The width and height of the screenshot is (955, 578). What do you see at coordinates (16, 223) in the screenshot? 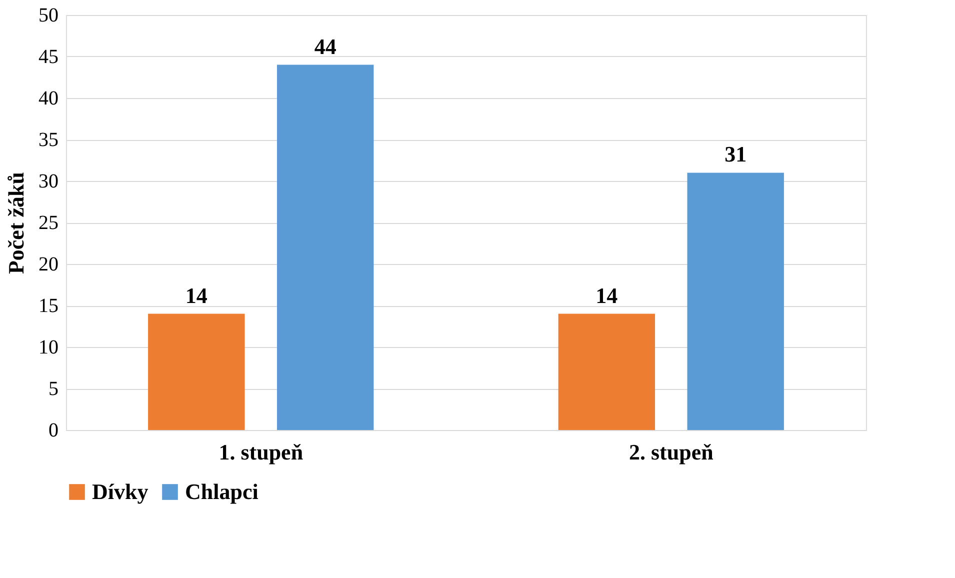
I see `y-axis-title: Počet žáků` at bounding box center [16, 223].